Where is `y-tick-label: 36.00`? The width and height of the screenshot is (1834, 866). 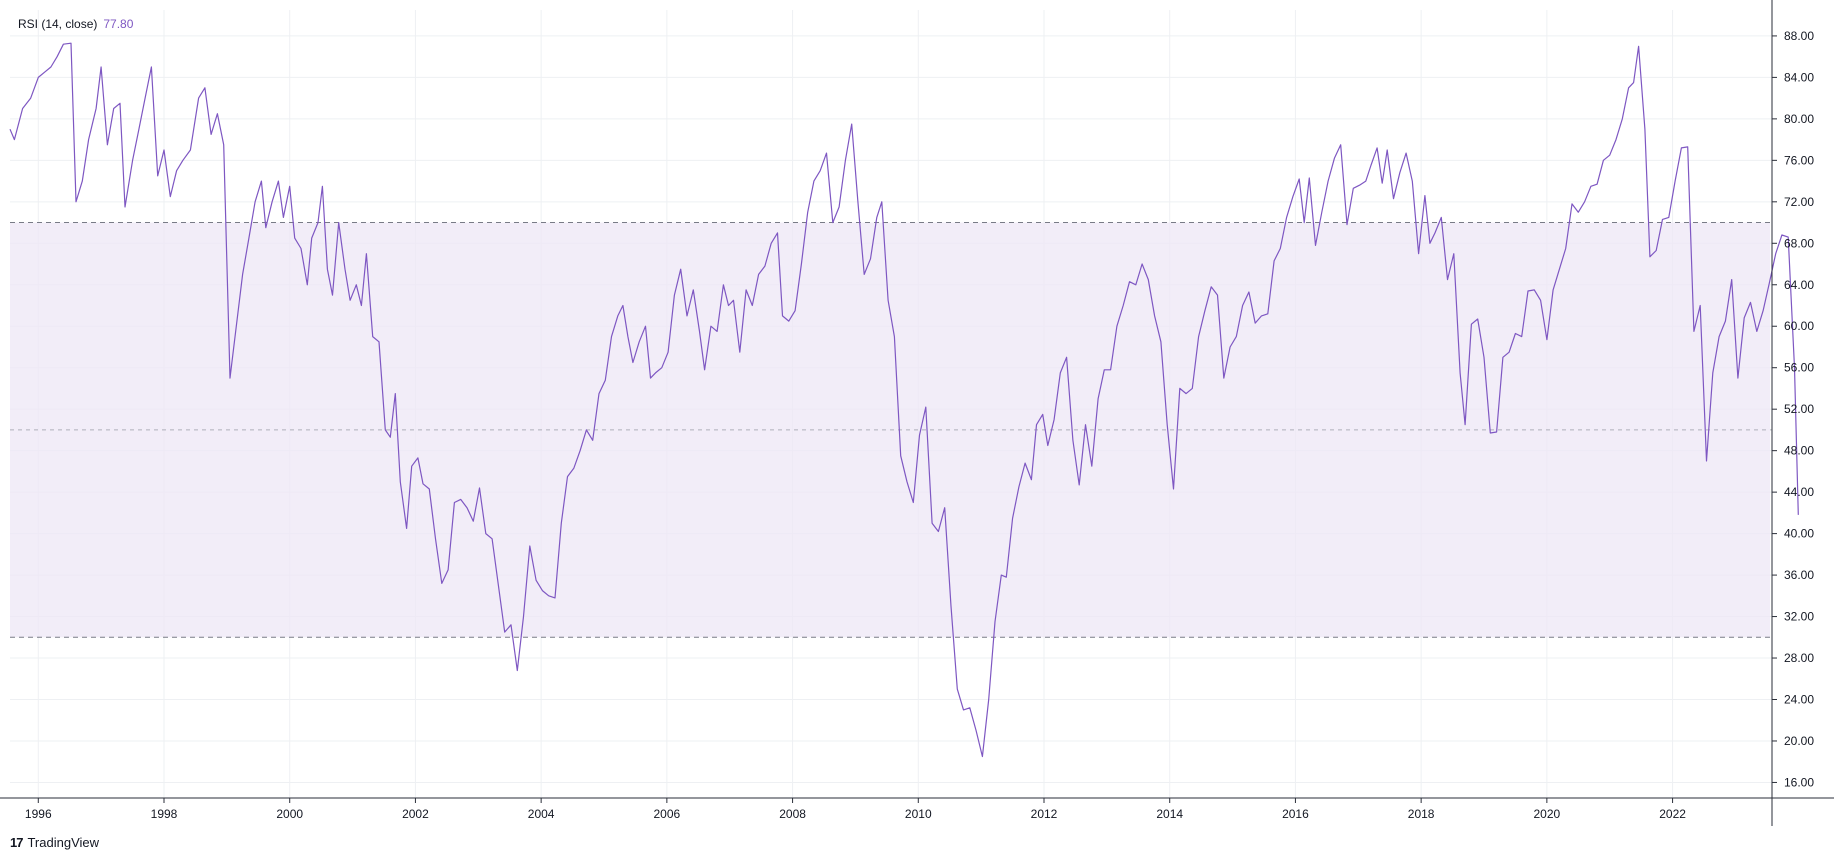 y-tick-label: 36.00 is located at coordinates (1799, 575).